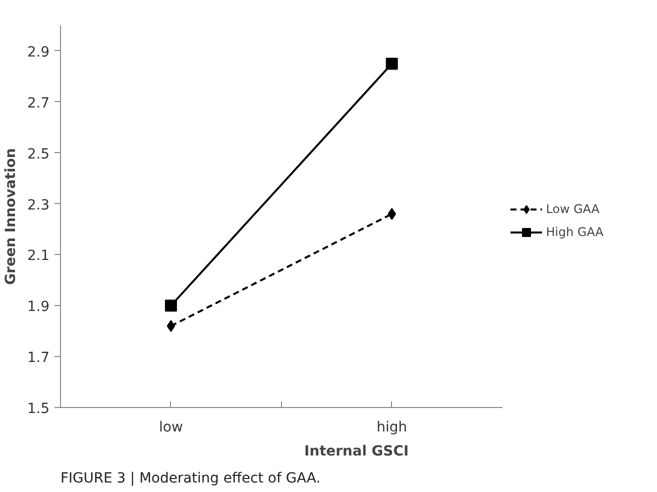  What do you see at coordinates (38, 103) in the screenshot?
I see `y-tick-label: 2.7` at bounding box center [38, 103].